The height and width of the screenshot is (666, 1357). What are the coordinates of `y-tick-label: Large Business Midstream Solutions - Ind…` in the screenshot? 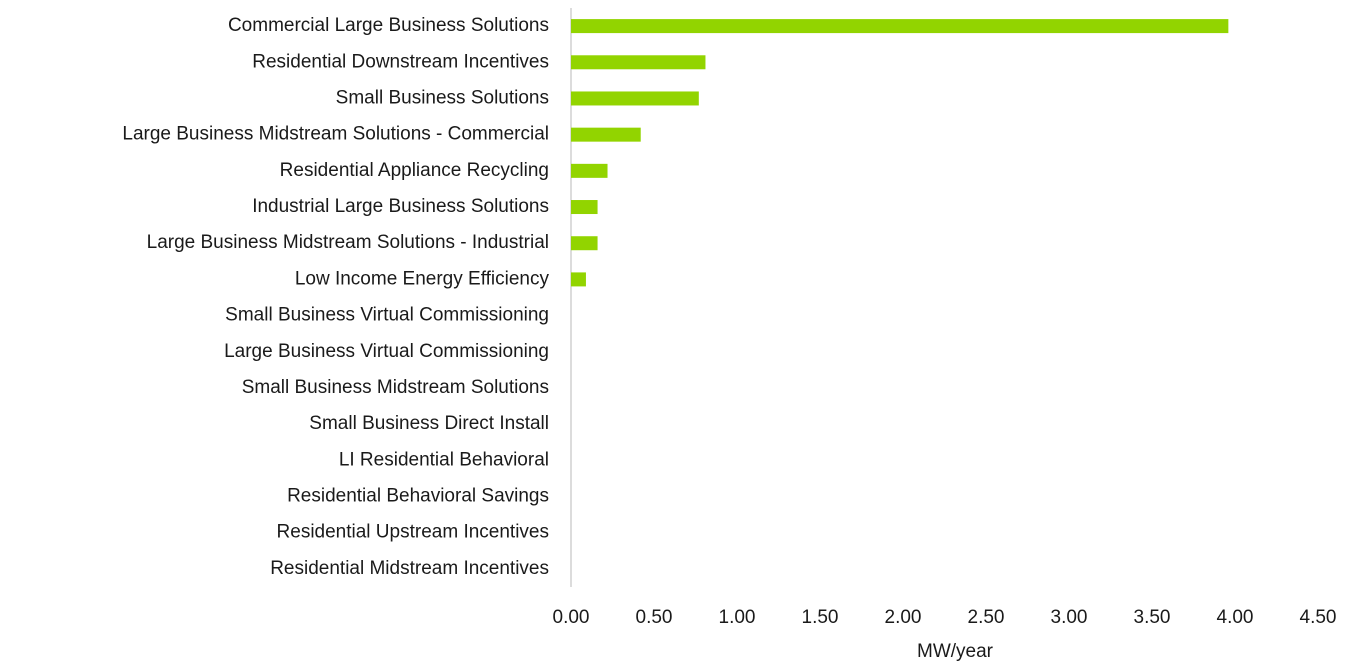 It's located at (348, 242).